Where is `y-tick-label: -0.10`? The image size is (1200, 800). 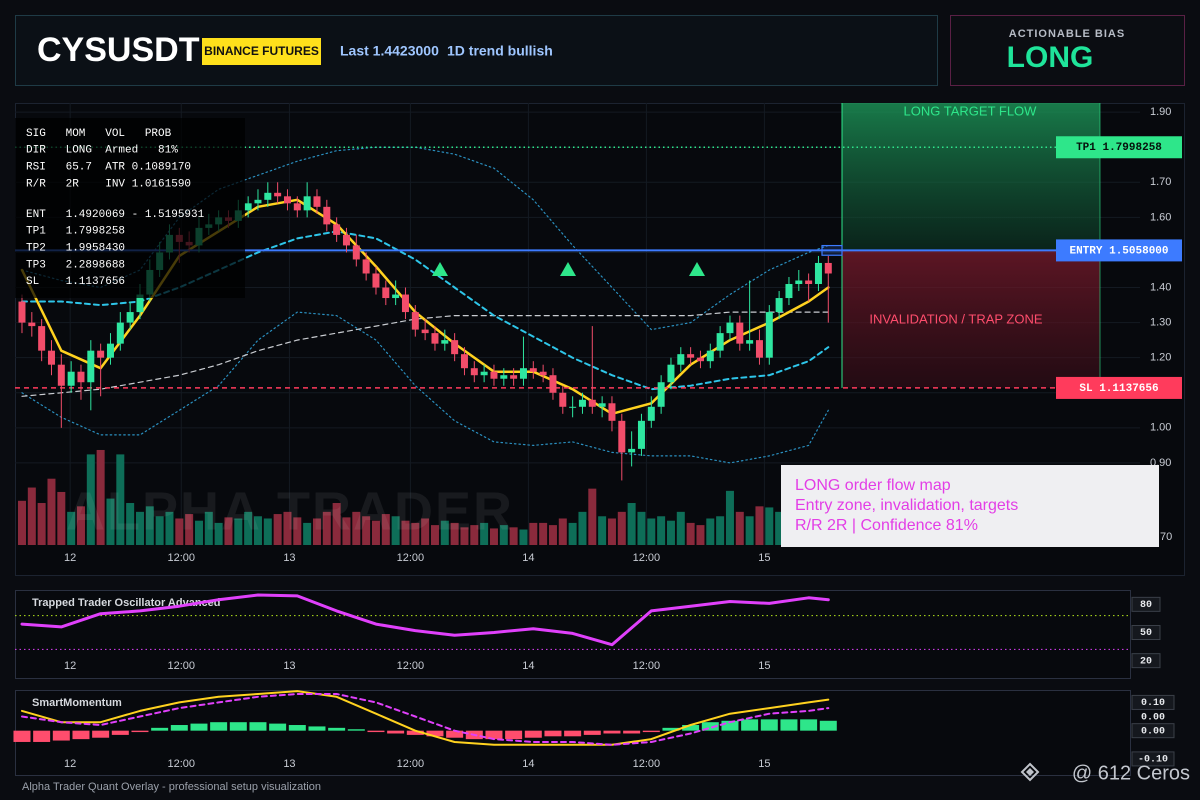
y-tick-label: -0.10 is located at coordinates (1153, 760).